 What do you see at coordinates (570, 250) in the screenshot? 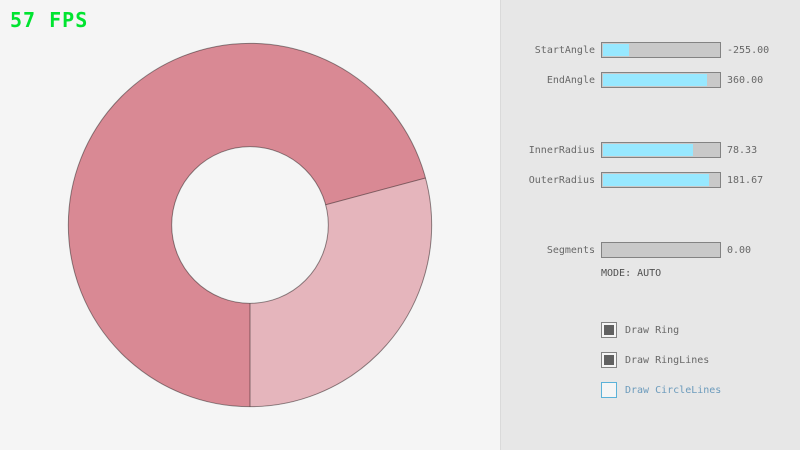
I see `segments-label: Segments` at bounding box center [570, 250].